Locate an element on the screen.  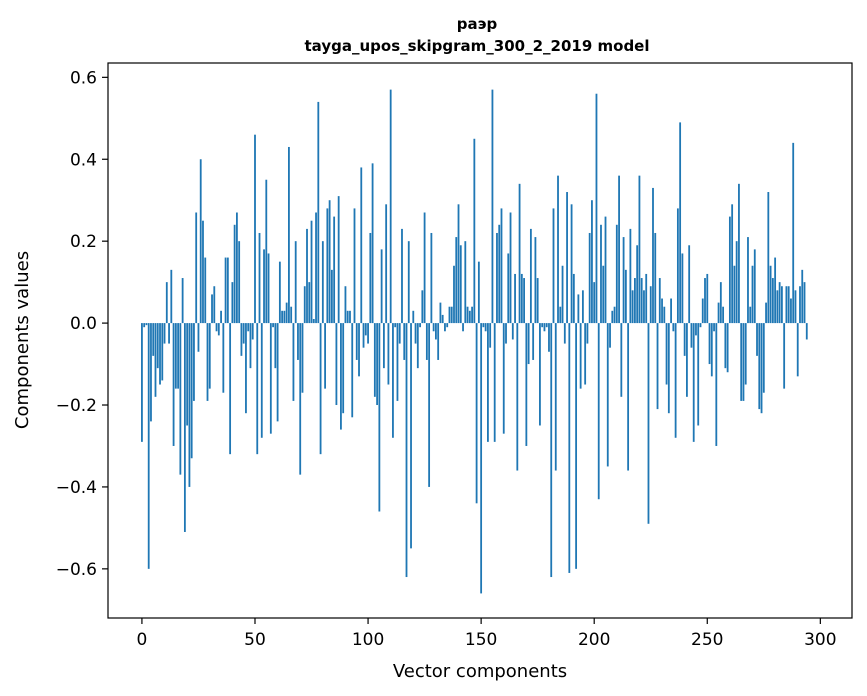
y-tick-label: 0.4 is located at coordinates (83, 160).